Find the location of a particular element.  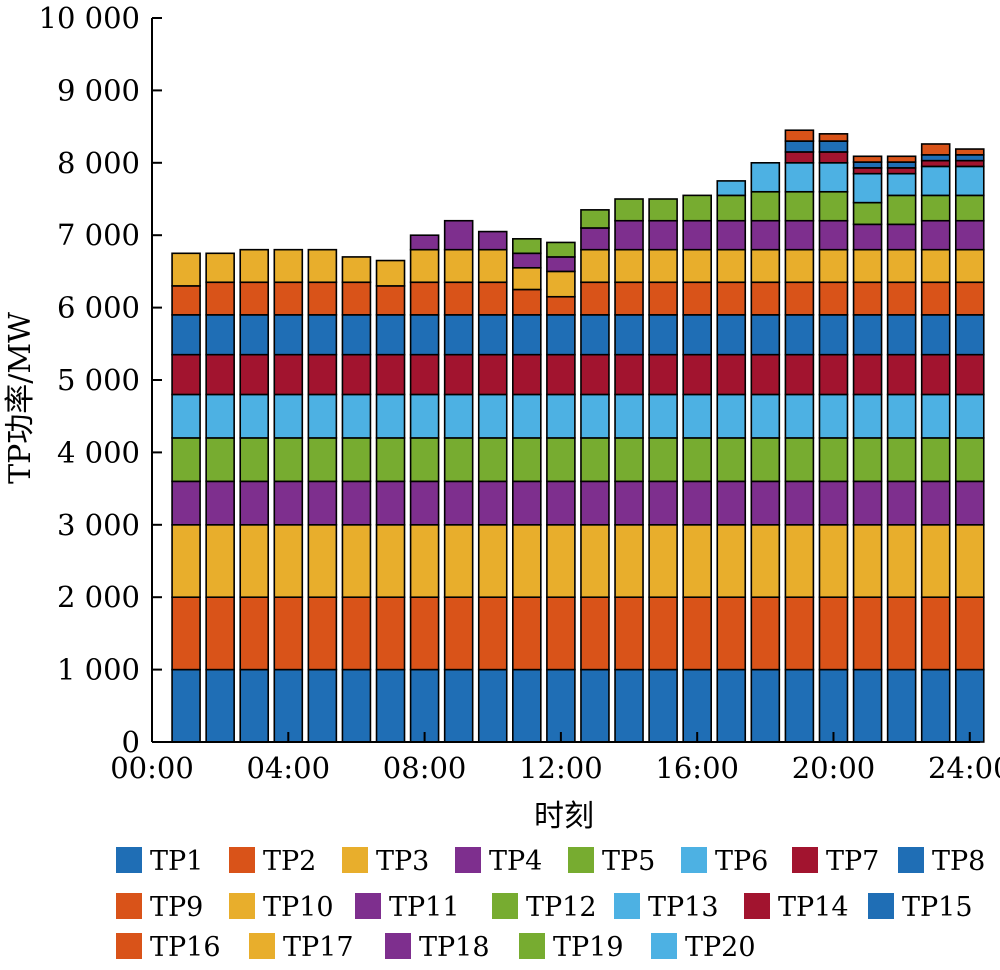

legend-swatch-tp6 is located at coordinates (694, 860).